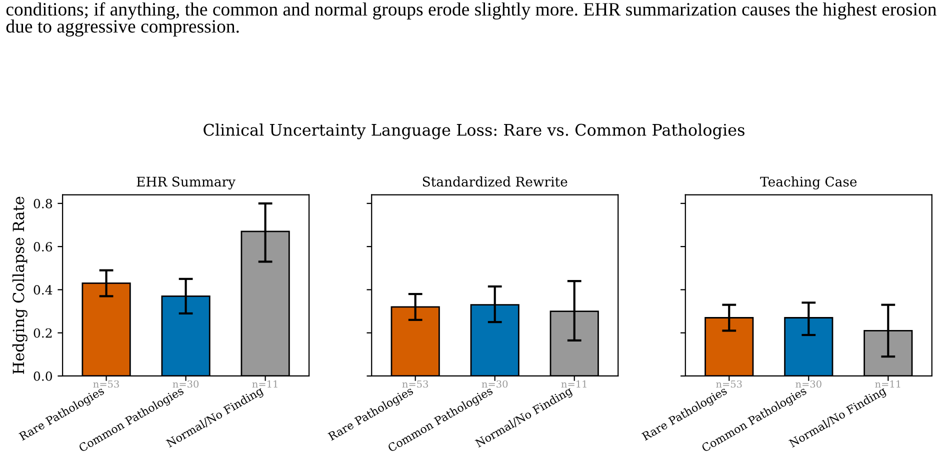 This screenshot has height=453, width=948. I want to click on y-tick-label: 0.0, so click(43, 376).